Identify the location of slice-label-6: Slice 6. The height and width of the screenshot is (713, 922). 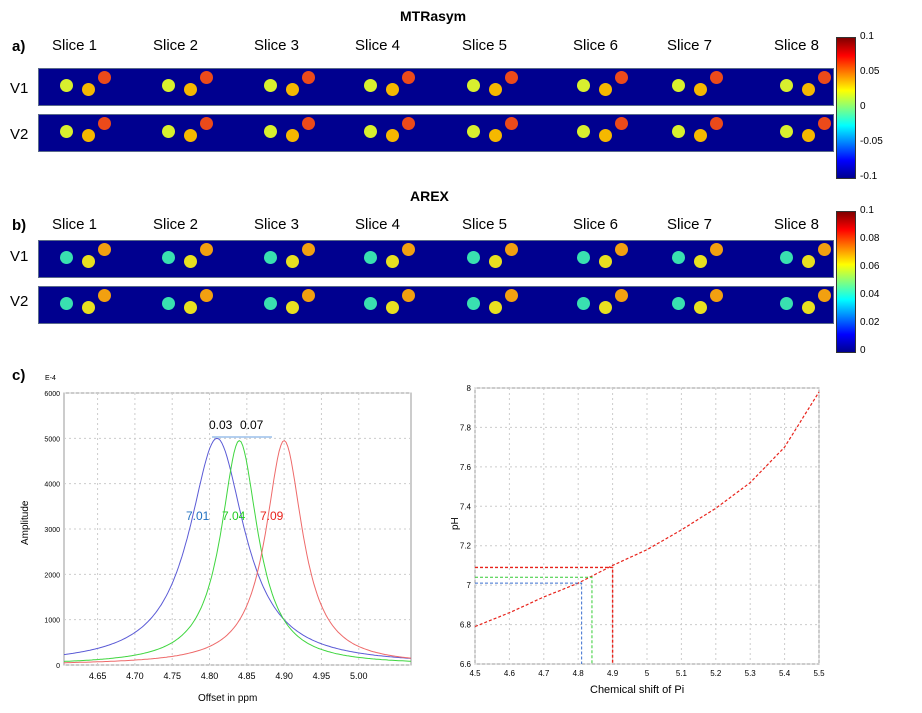
(596, 45).